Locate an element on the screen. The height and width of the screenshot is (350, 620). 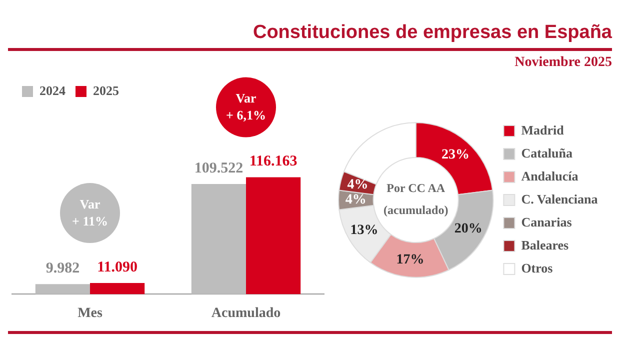
text: Var + 6,1% is located at coordinates (246, 106).